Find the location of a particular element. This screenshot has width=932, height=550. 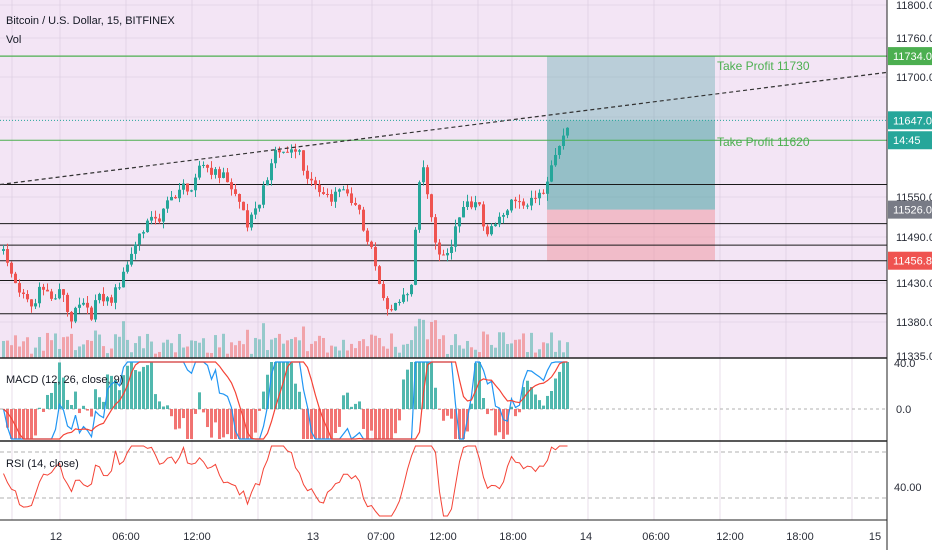

price-tick: 11335.0 is located at coordinates (914, 357).